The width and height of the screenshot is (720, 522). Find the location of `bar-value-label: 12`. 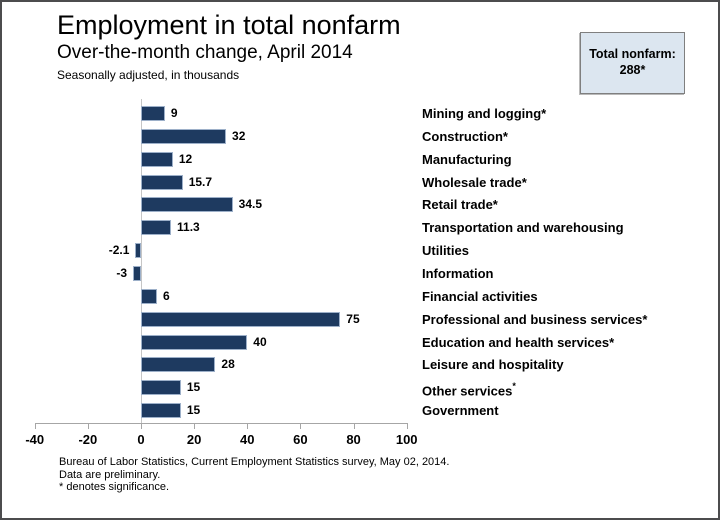

bar-value-label: 12 is located at coordinates (185, 158).